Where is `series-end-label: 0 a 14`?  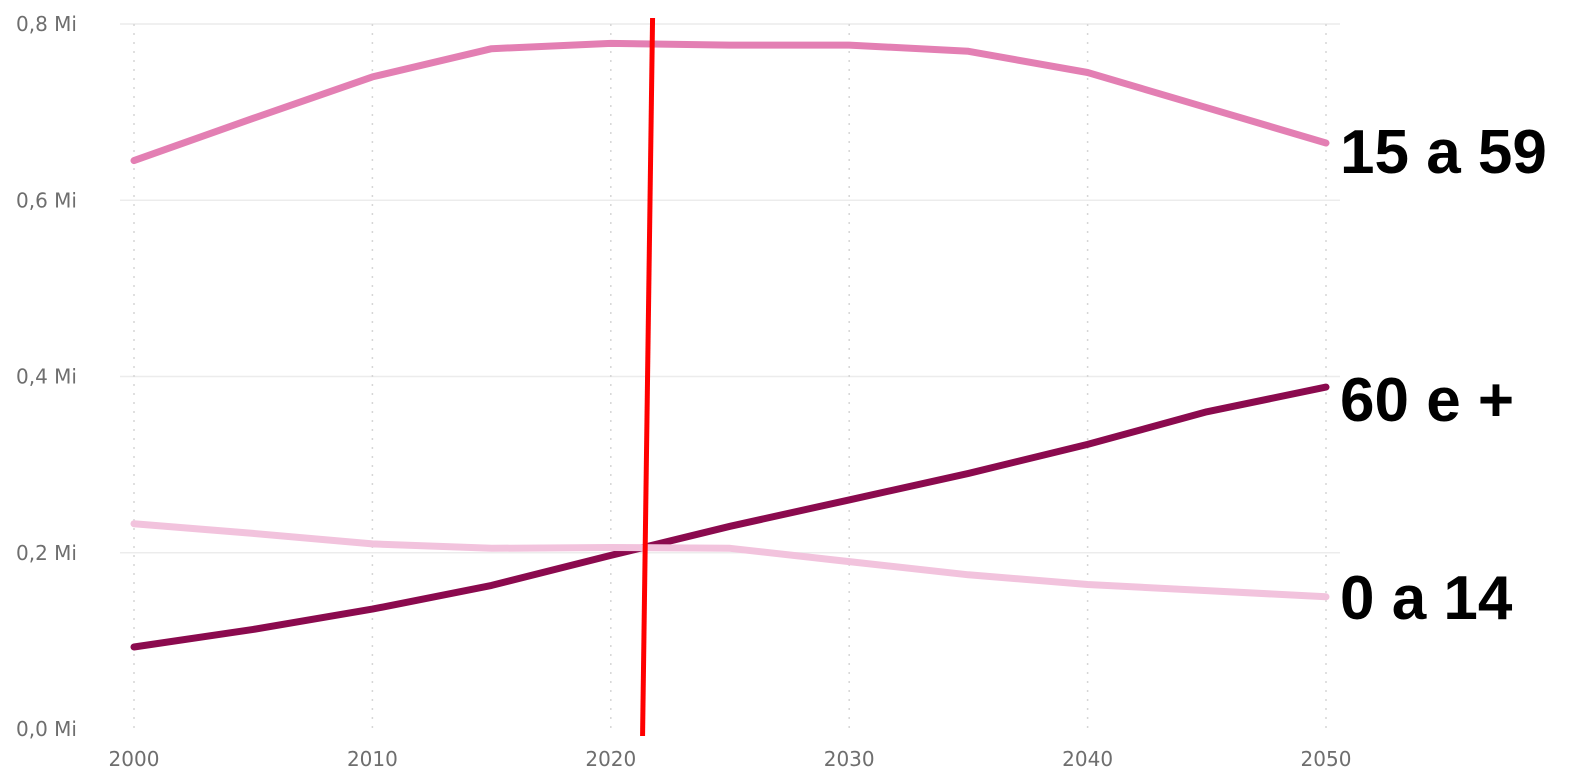 series-end-label: 0 a 14 is located at coordinates (1426, 598).